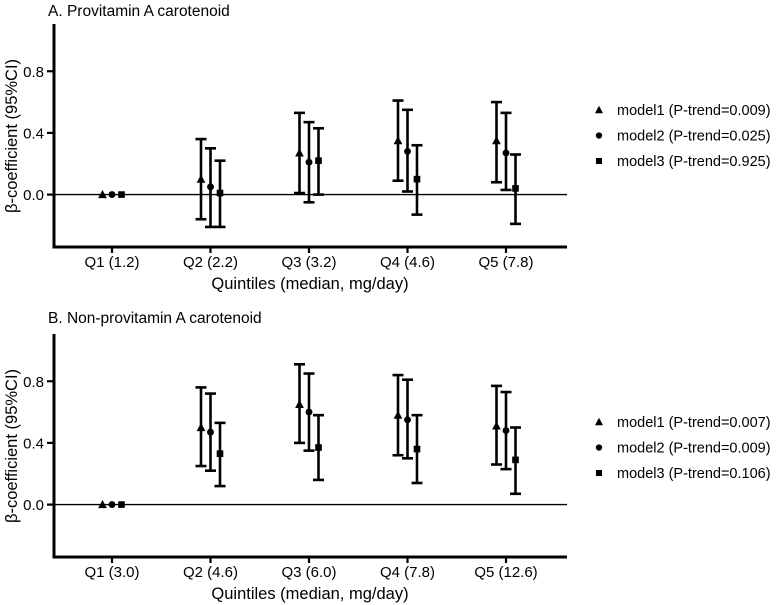  I want to click on panel-a-x-axis-label: Quintiles (median, mg/day), so click(309, 284).